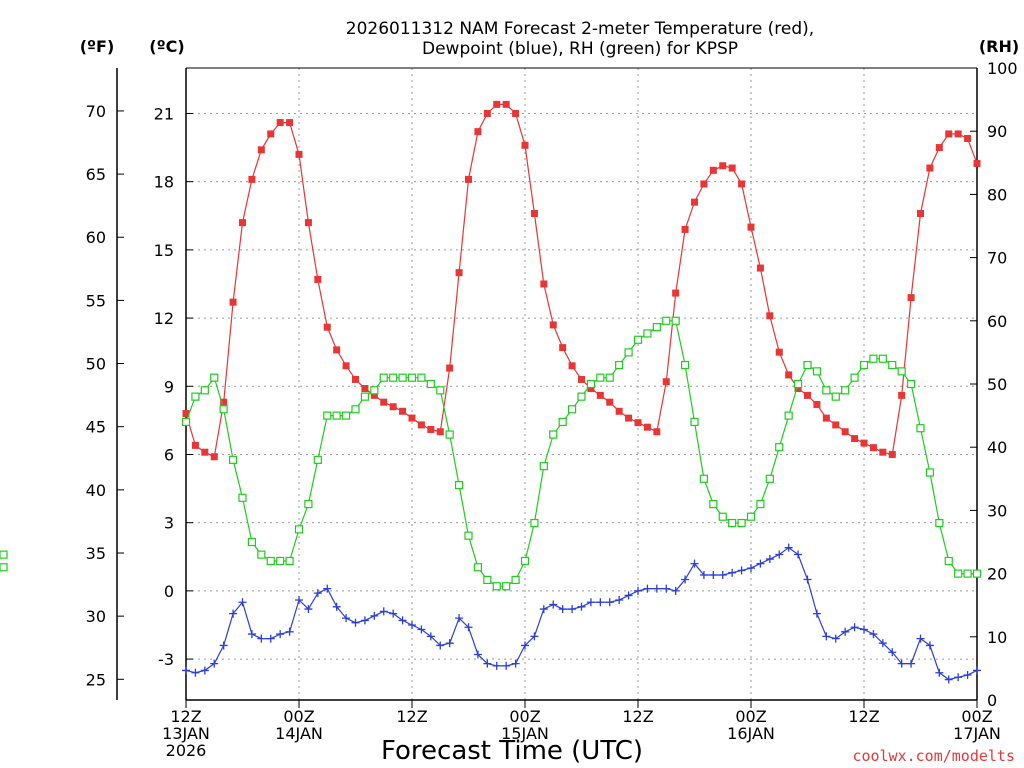  Describe the element at coordinates (164, 182) in the screenshot. I see `celsius-tick-label: 18` at that location.